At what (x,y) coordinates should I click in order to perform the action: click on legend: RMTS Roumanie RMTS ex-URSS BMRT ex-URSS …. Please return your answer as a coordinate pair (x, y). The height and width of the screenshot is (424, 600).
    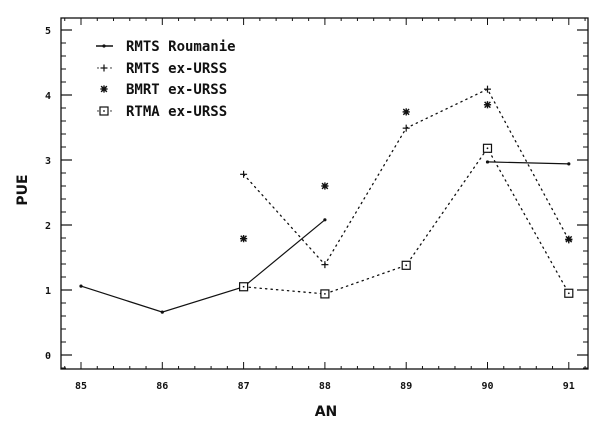
    Looking at the image, I should click on (166, 79).